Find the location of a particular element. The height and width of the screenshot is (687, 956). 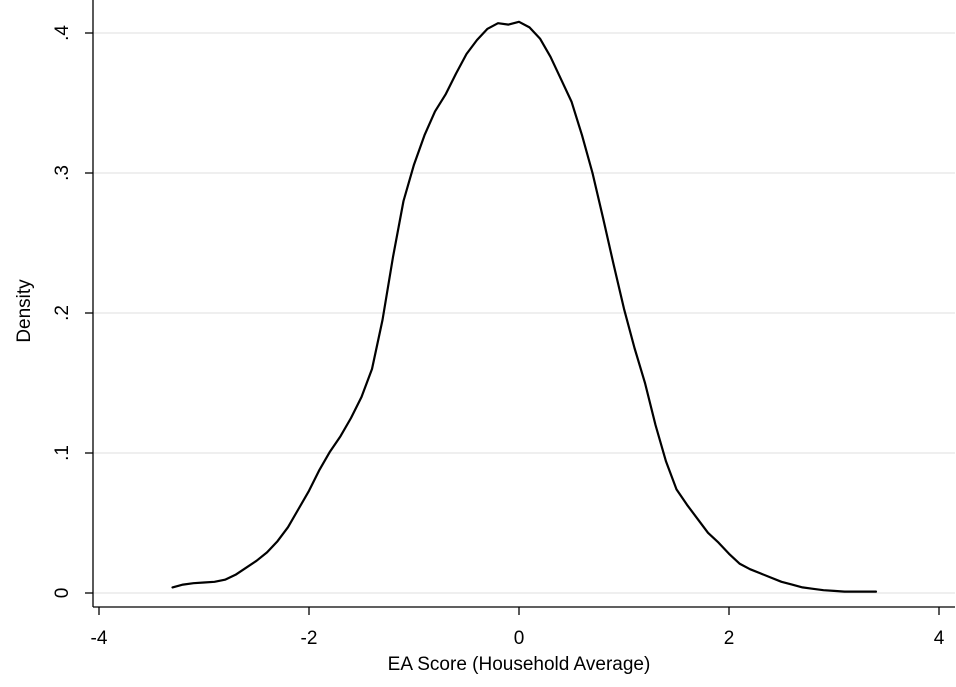

x-tick-label: 2 is located at coordinates (729, 638).